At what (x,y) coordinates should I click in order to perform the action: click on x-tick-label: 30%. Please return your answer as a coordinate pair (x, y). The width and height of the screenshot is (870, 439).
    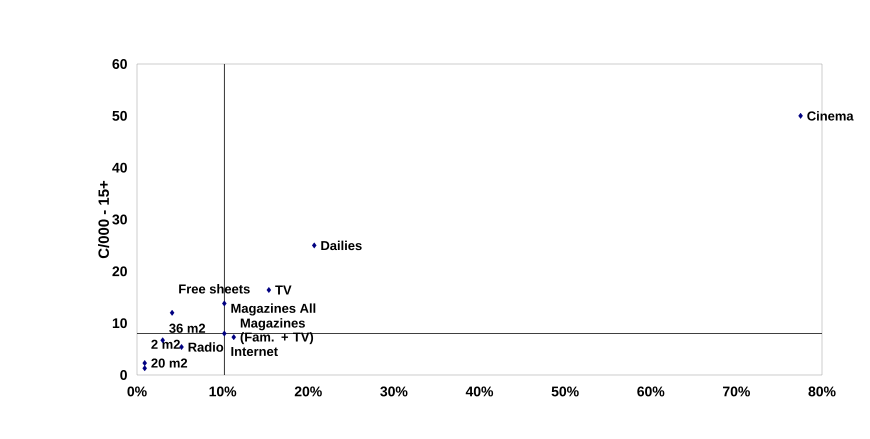
    Looking at the image, I should click on (394, 391).